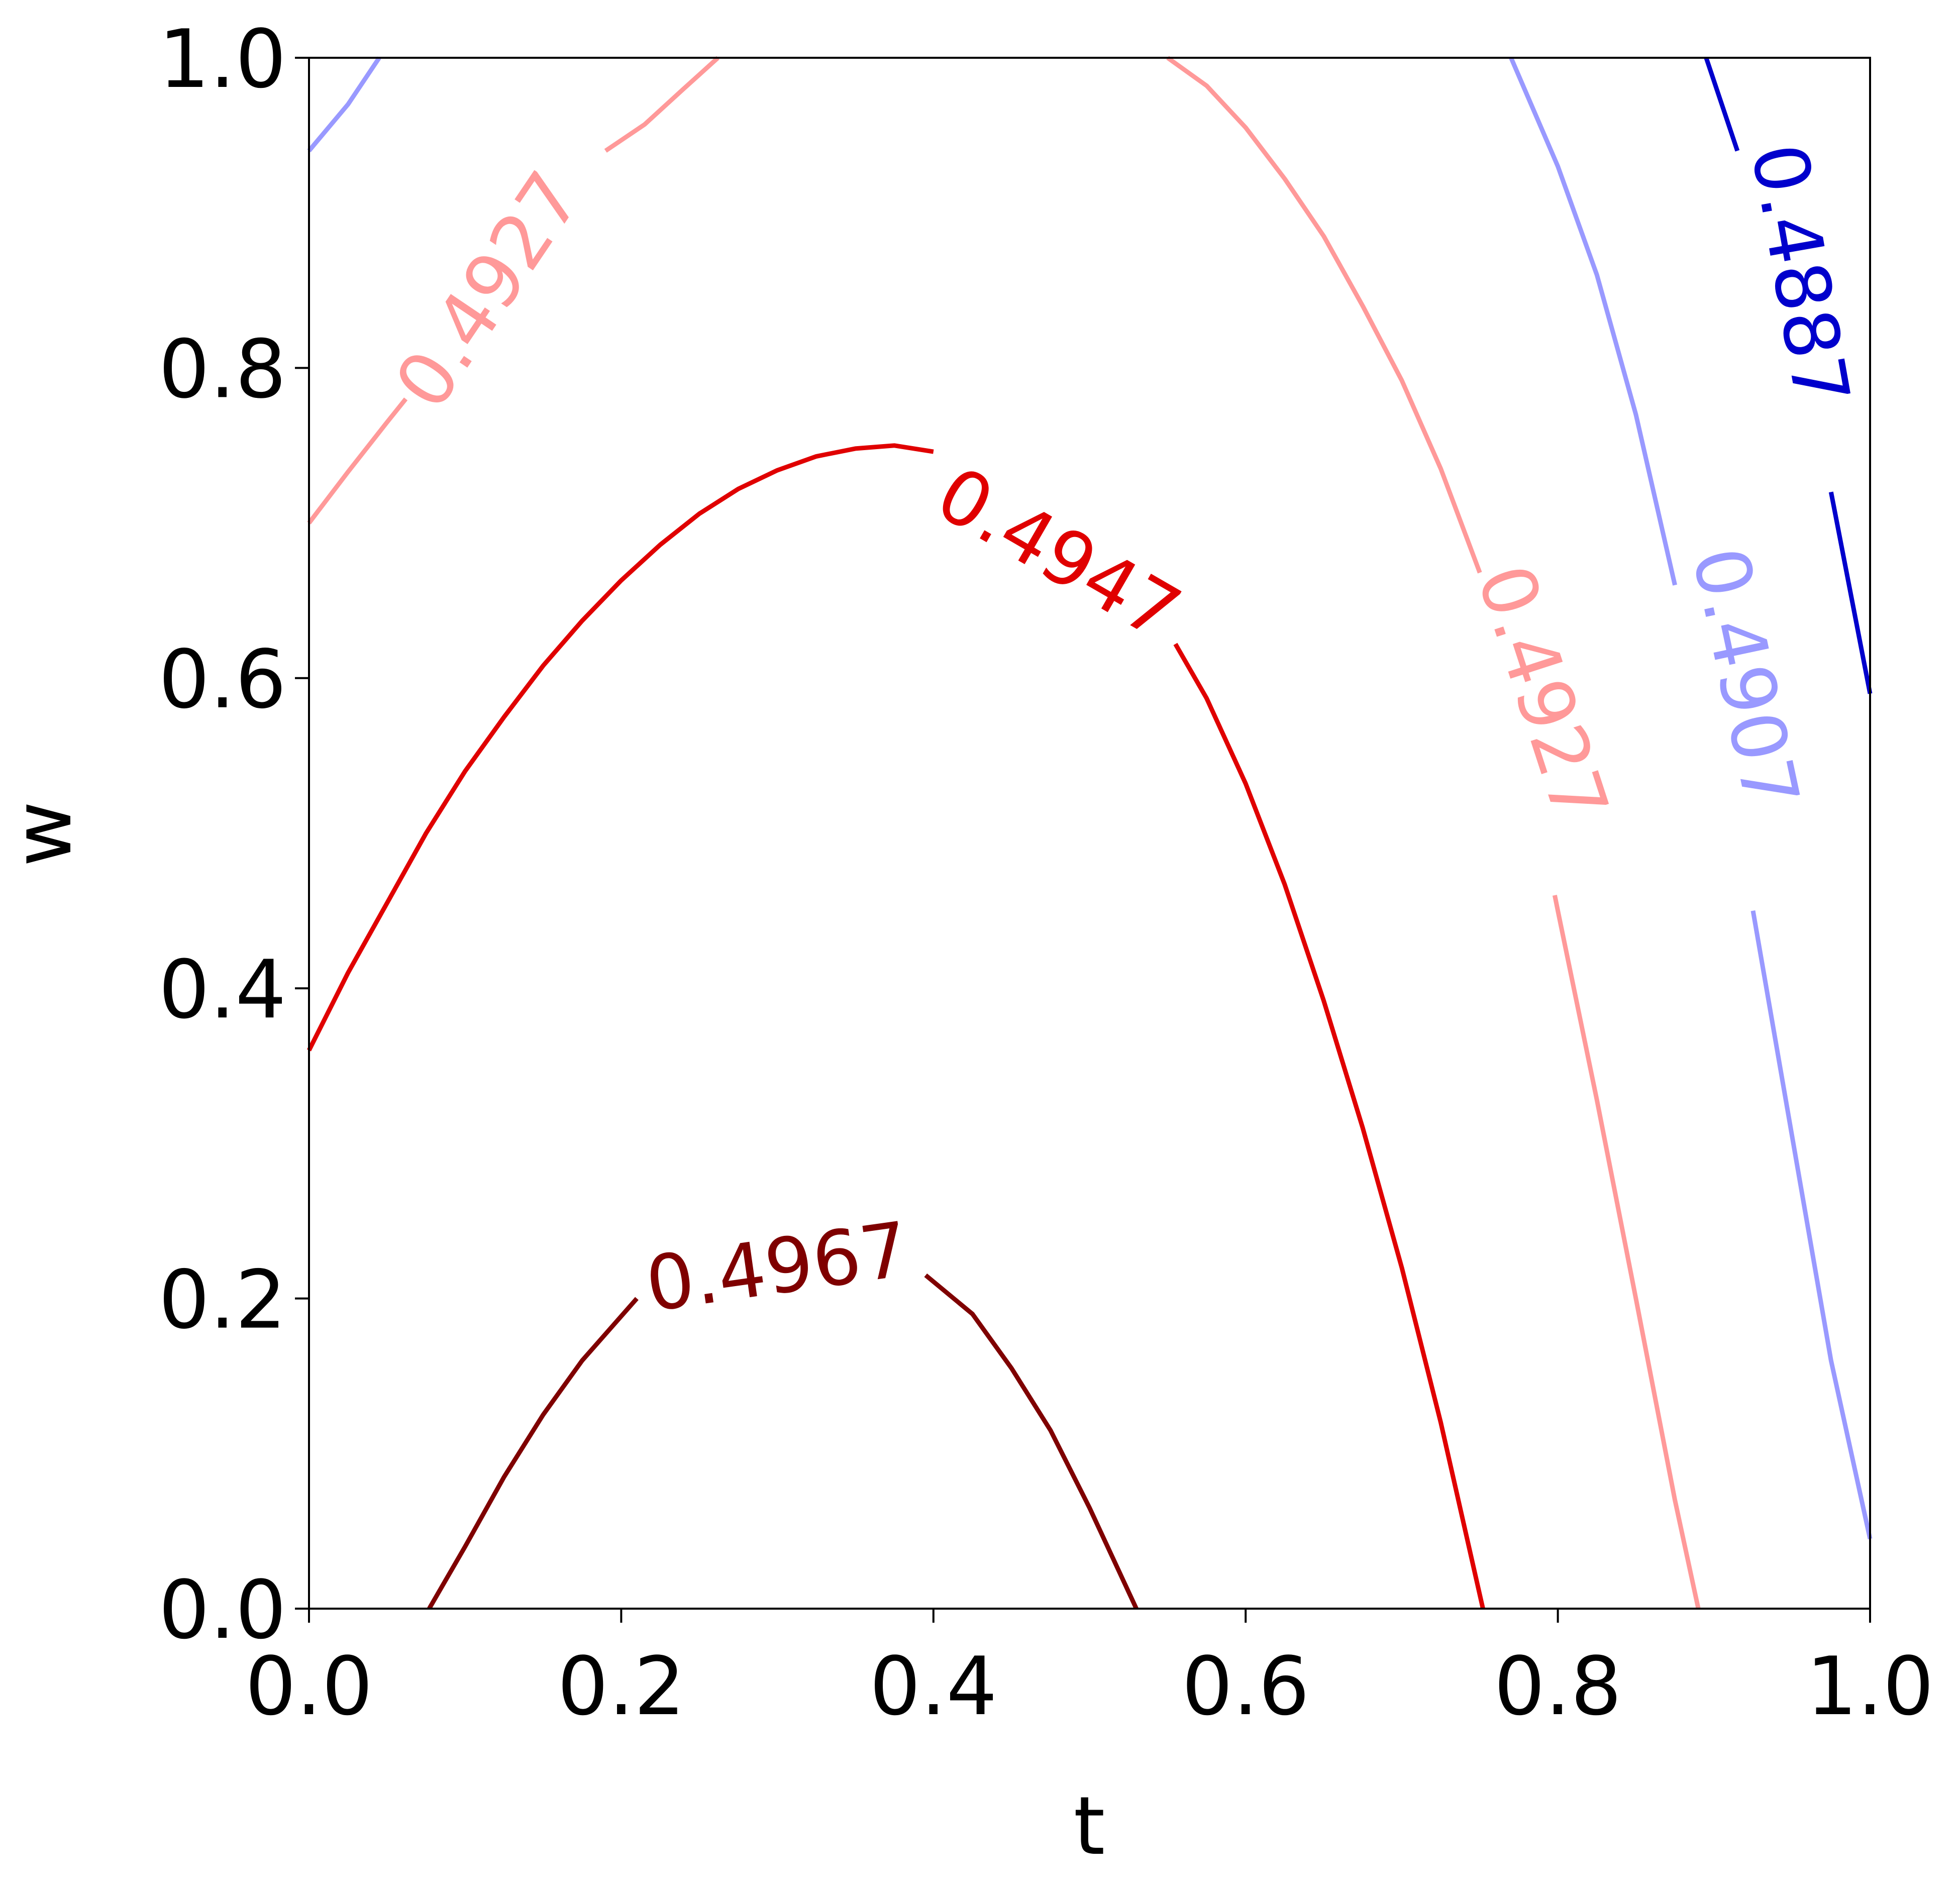 The height and width of the screenshot is (1895, 1960). Describe the element at coordinates (777, 1268) in the screenshot. I see `contour-label-0.4967: 0.4967` at that location.